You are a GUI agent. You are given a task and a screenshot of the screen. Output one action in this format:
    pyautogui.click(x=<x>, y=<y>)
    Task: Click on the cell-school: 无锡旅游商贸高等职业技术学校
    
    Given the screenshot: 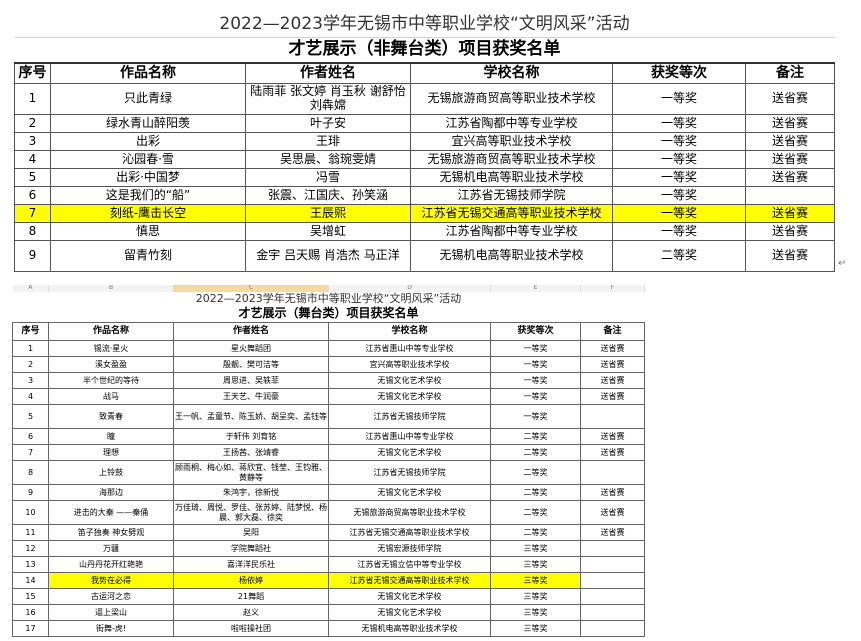 What is the action you would take?
    pyautogui.click(x=511, y=159)
    